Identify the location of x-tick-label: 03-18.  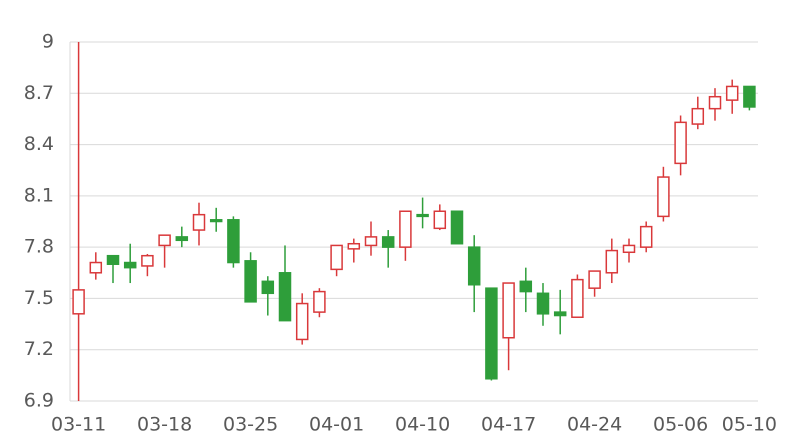
(164, 425).